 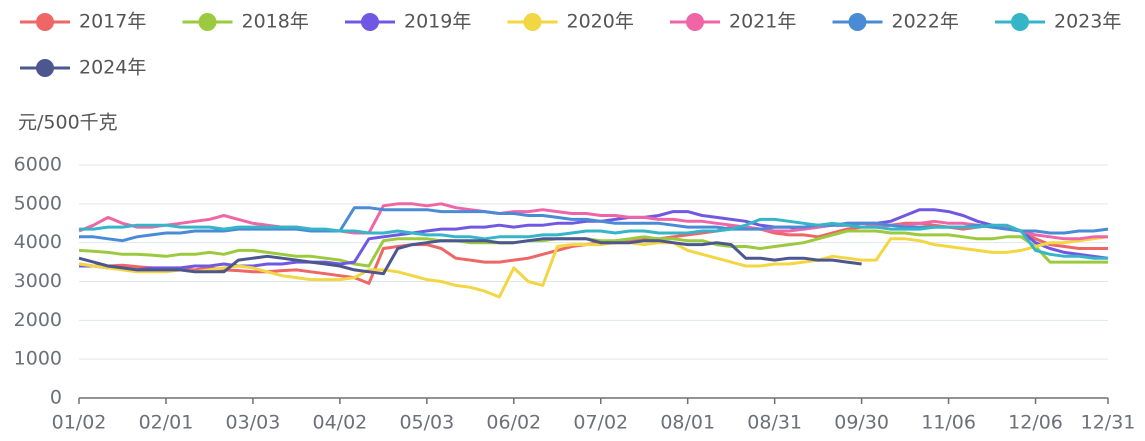 I want to click on x-tick-label: 11/06, so click(x=948, y=423).